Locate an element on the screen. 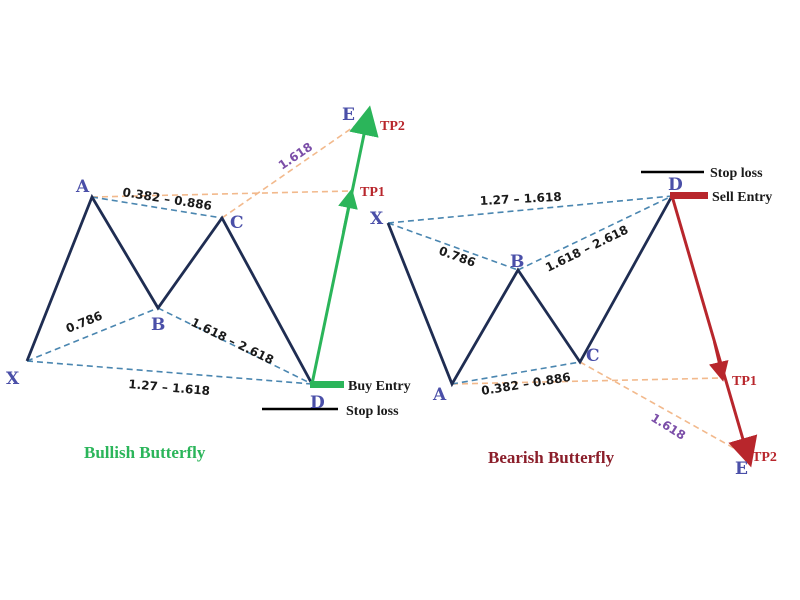  bear-tp1-line is located at coordinates (587, 381).